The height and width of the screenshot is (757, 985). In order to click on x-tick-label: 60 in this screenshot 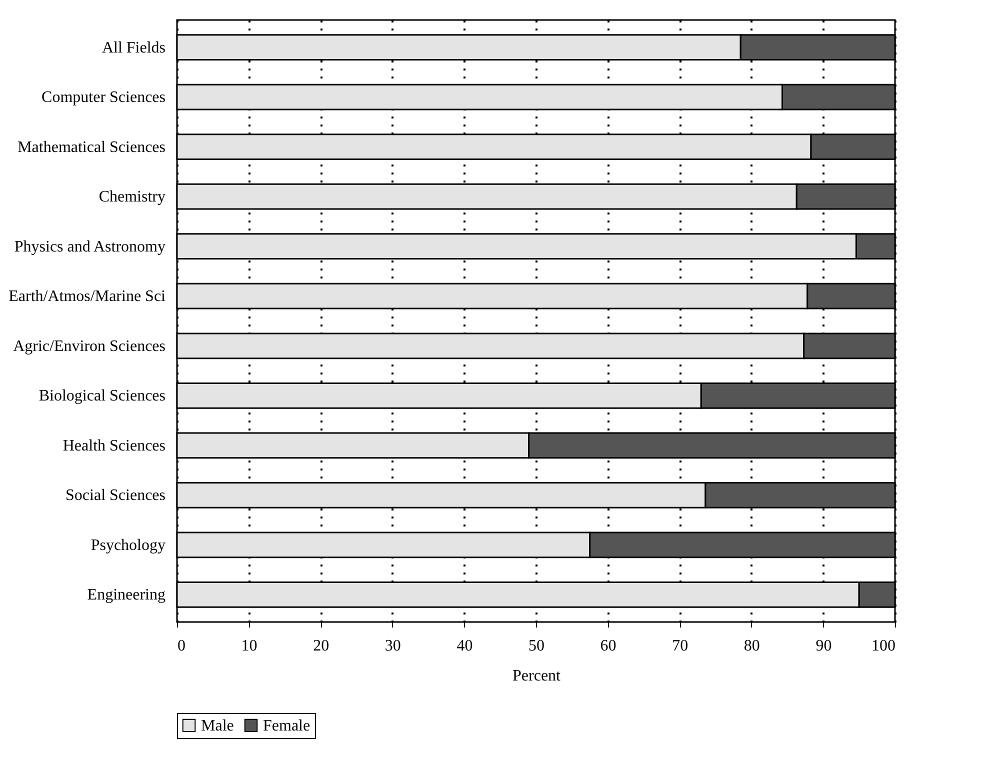, I will do `click(608, 646)`.